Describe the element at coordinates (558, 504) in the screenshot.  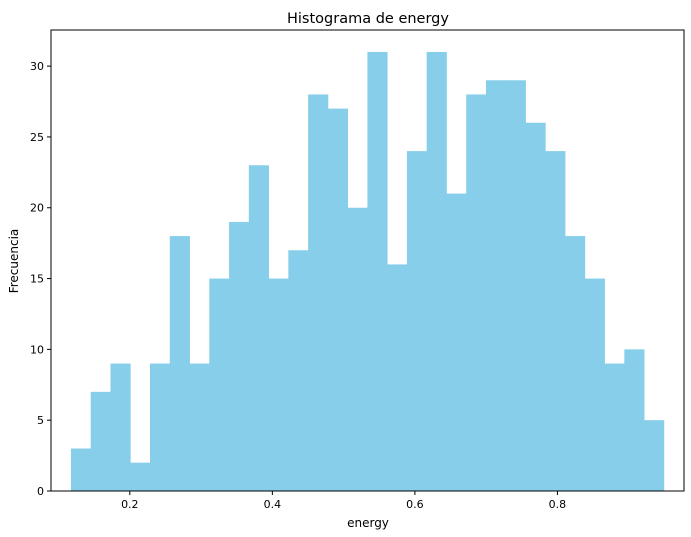
I see `x-tick-label: 0.8` at that location.